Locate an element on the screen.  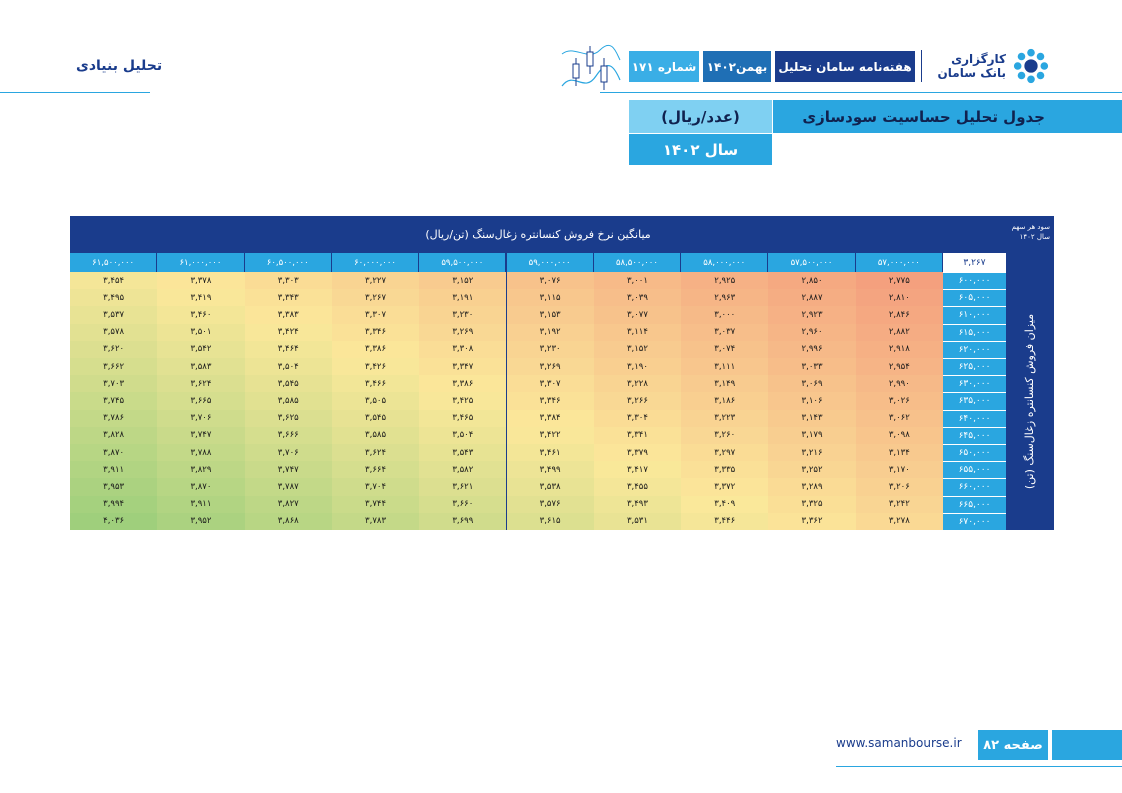
table-cell: ۳,۵۸۲ is located at coordinates (463, 470).